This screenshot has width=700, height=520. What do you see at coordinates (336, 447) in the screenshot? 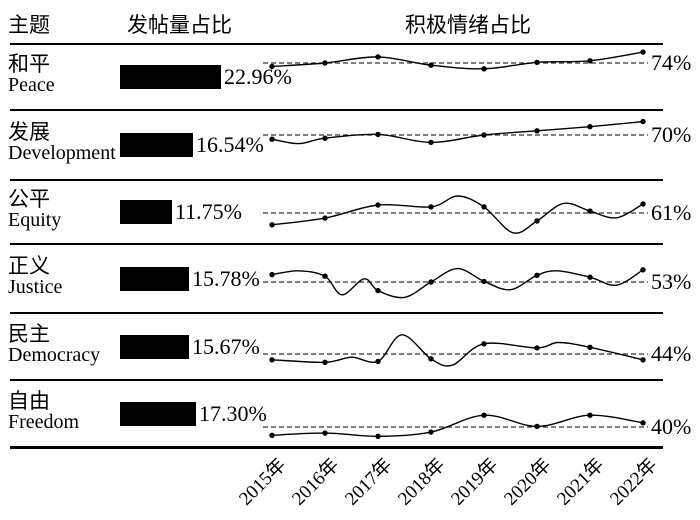
I see `x-axis-line` at bounding box center [336, 447].